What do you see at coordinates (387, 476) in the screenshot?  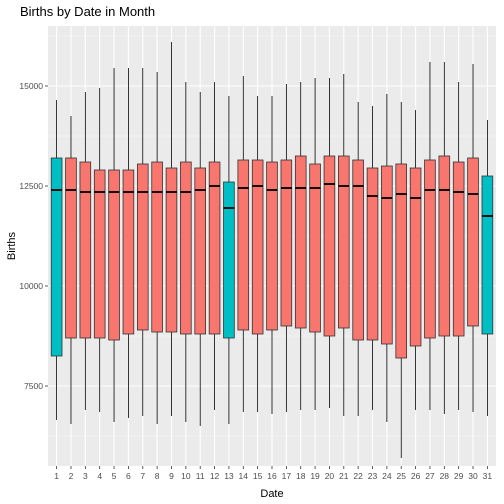 I see `x-tick-label: 24` at bounding box center [387, 476].